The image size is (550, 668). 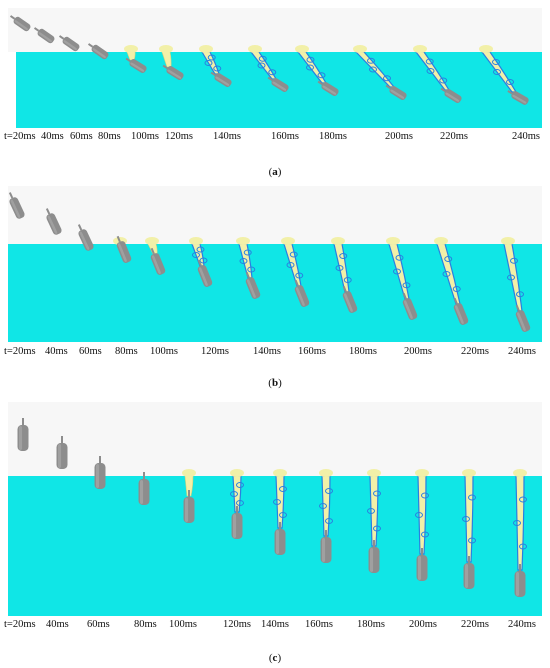 What do you see at coordinates (189, 486) in the screenshot?
I see `cavity-plume` at bounding box center [189, 486].